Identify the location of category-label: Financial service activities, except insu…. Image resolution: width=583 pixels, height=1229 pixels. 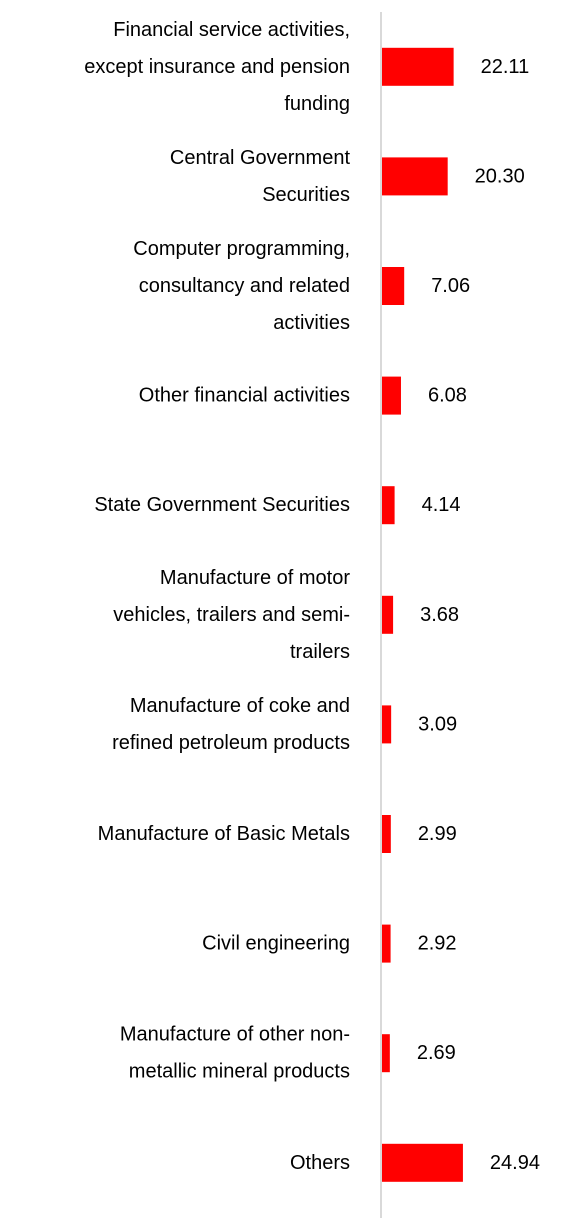
(217, 67).